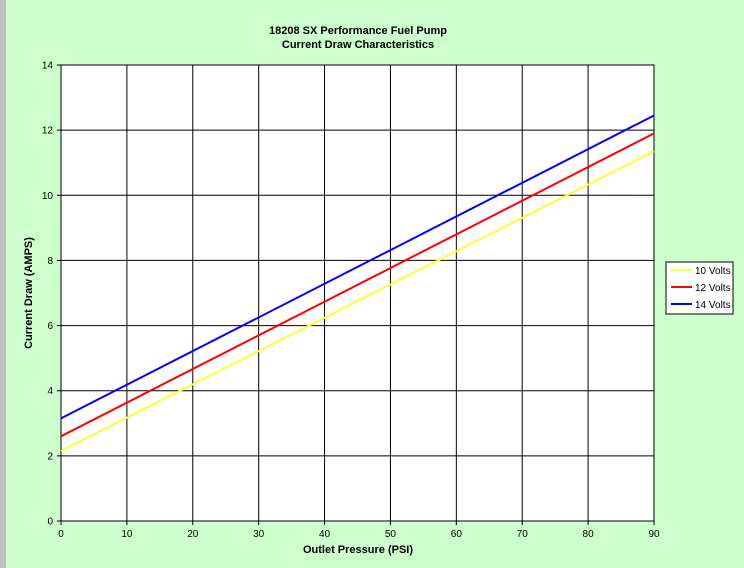  What do you see at coordinates (358, 550) in the screenshot?
I see `x-axis-title: Outlet Pressure (PSI)` at bounding box center [358, 550].